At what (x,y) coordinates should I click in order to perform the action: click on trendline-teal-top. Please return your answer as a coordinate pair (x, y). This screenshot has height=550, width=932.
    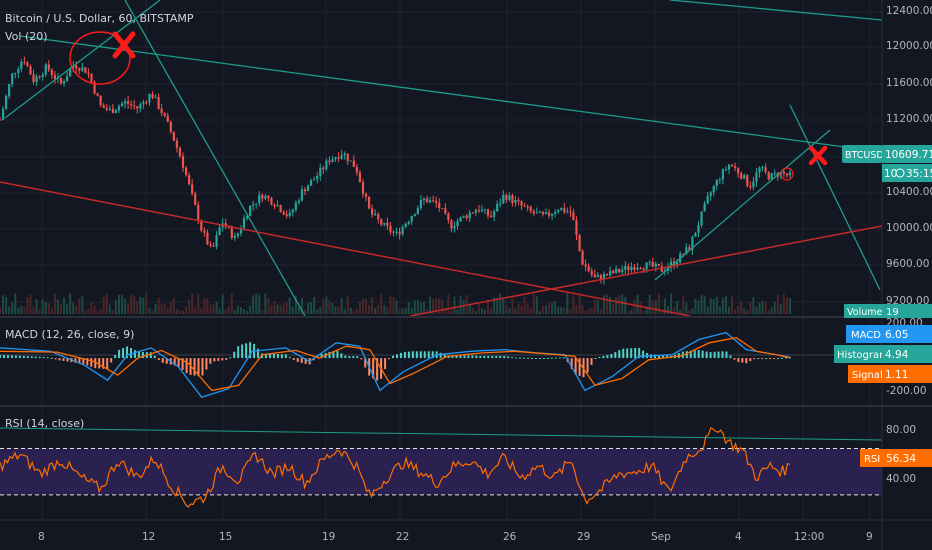
    Looking at the image, I should click on (776, 10).